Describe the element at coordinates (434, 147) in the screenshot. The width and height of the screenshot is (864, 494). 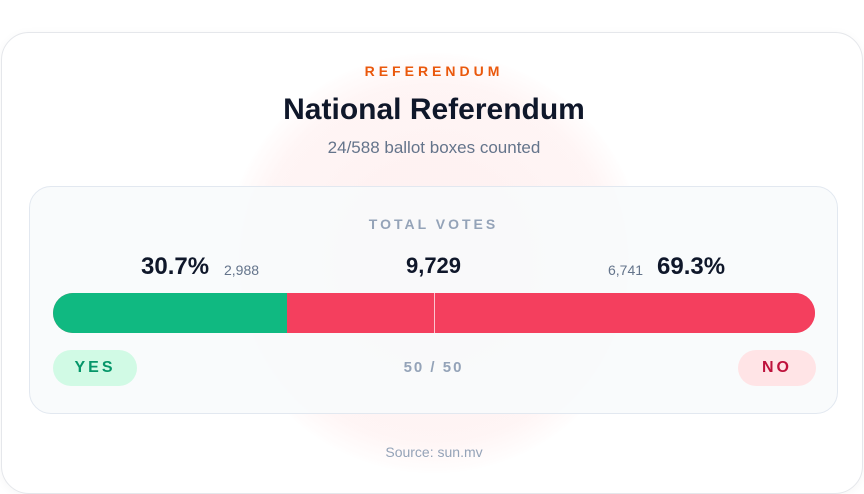
I see `subtitle: 24/588 ballot boxes counted` at that location.